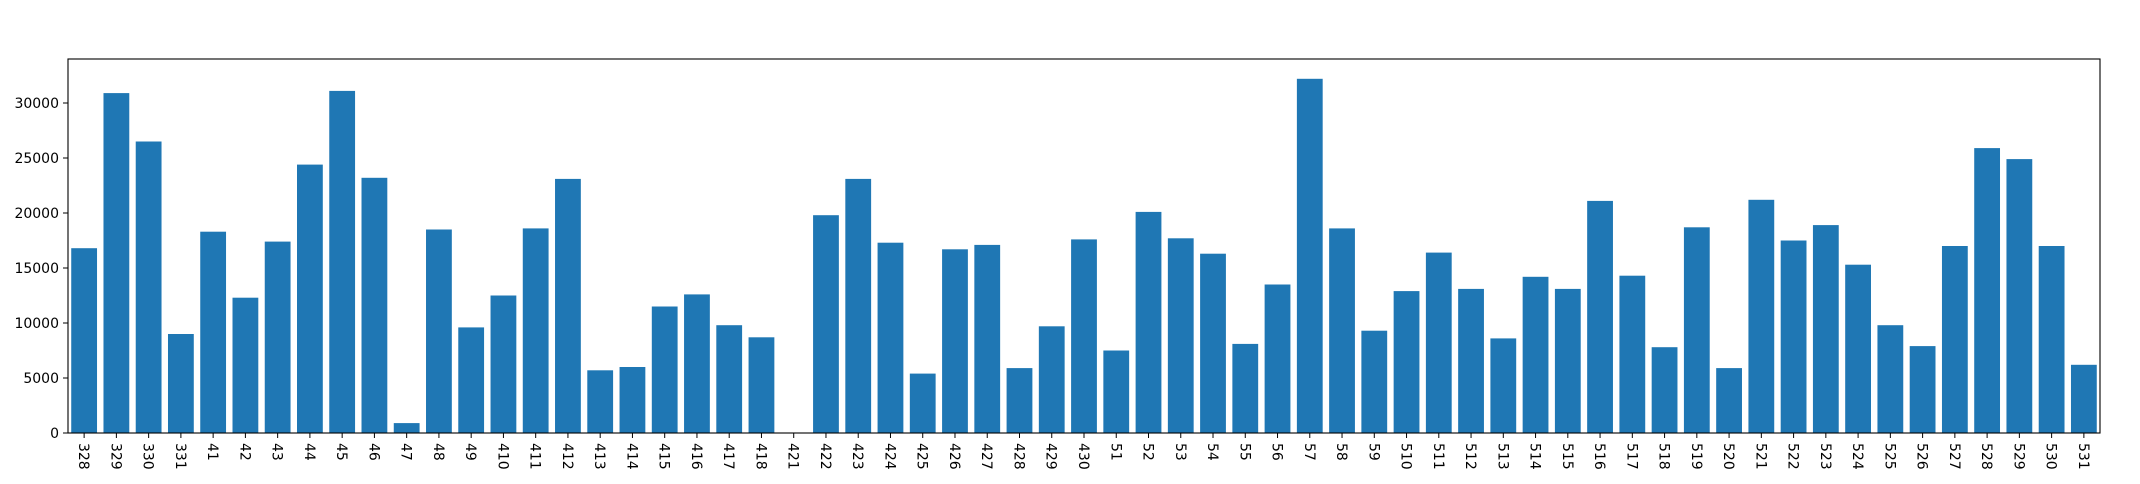  I want to click on x-tick-label-53: 53, so click(1180, 452).